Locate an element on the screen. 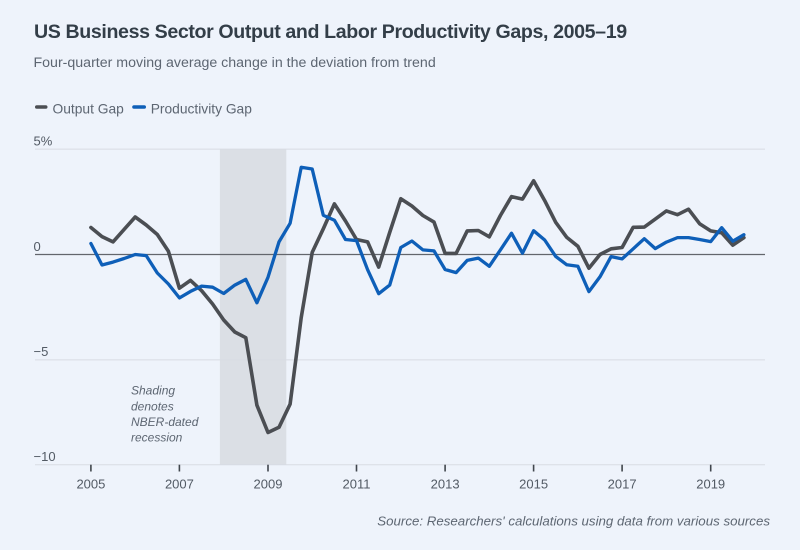  svg-text: 0 is located at coordinates (37, 246).